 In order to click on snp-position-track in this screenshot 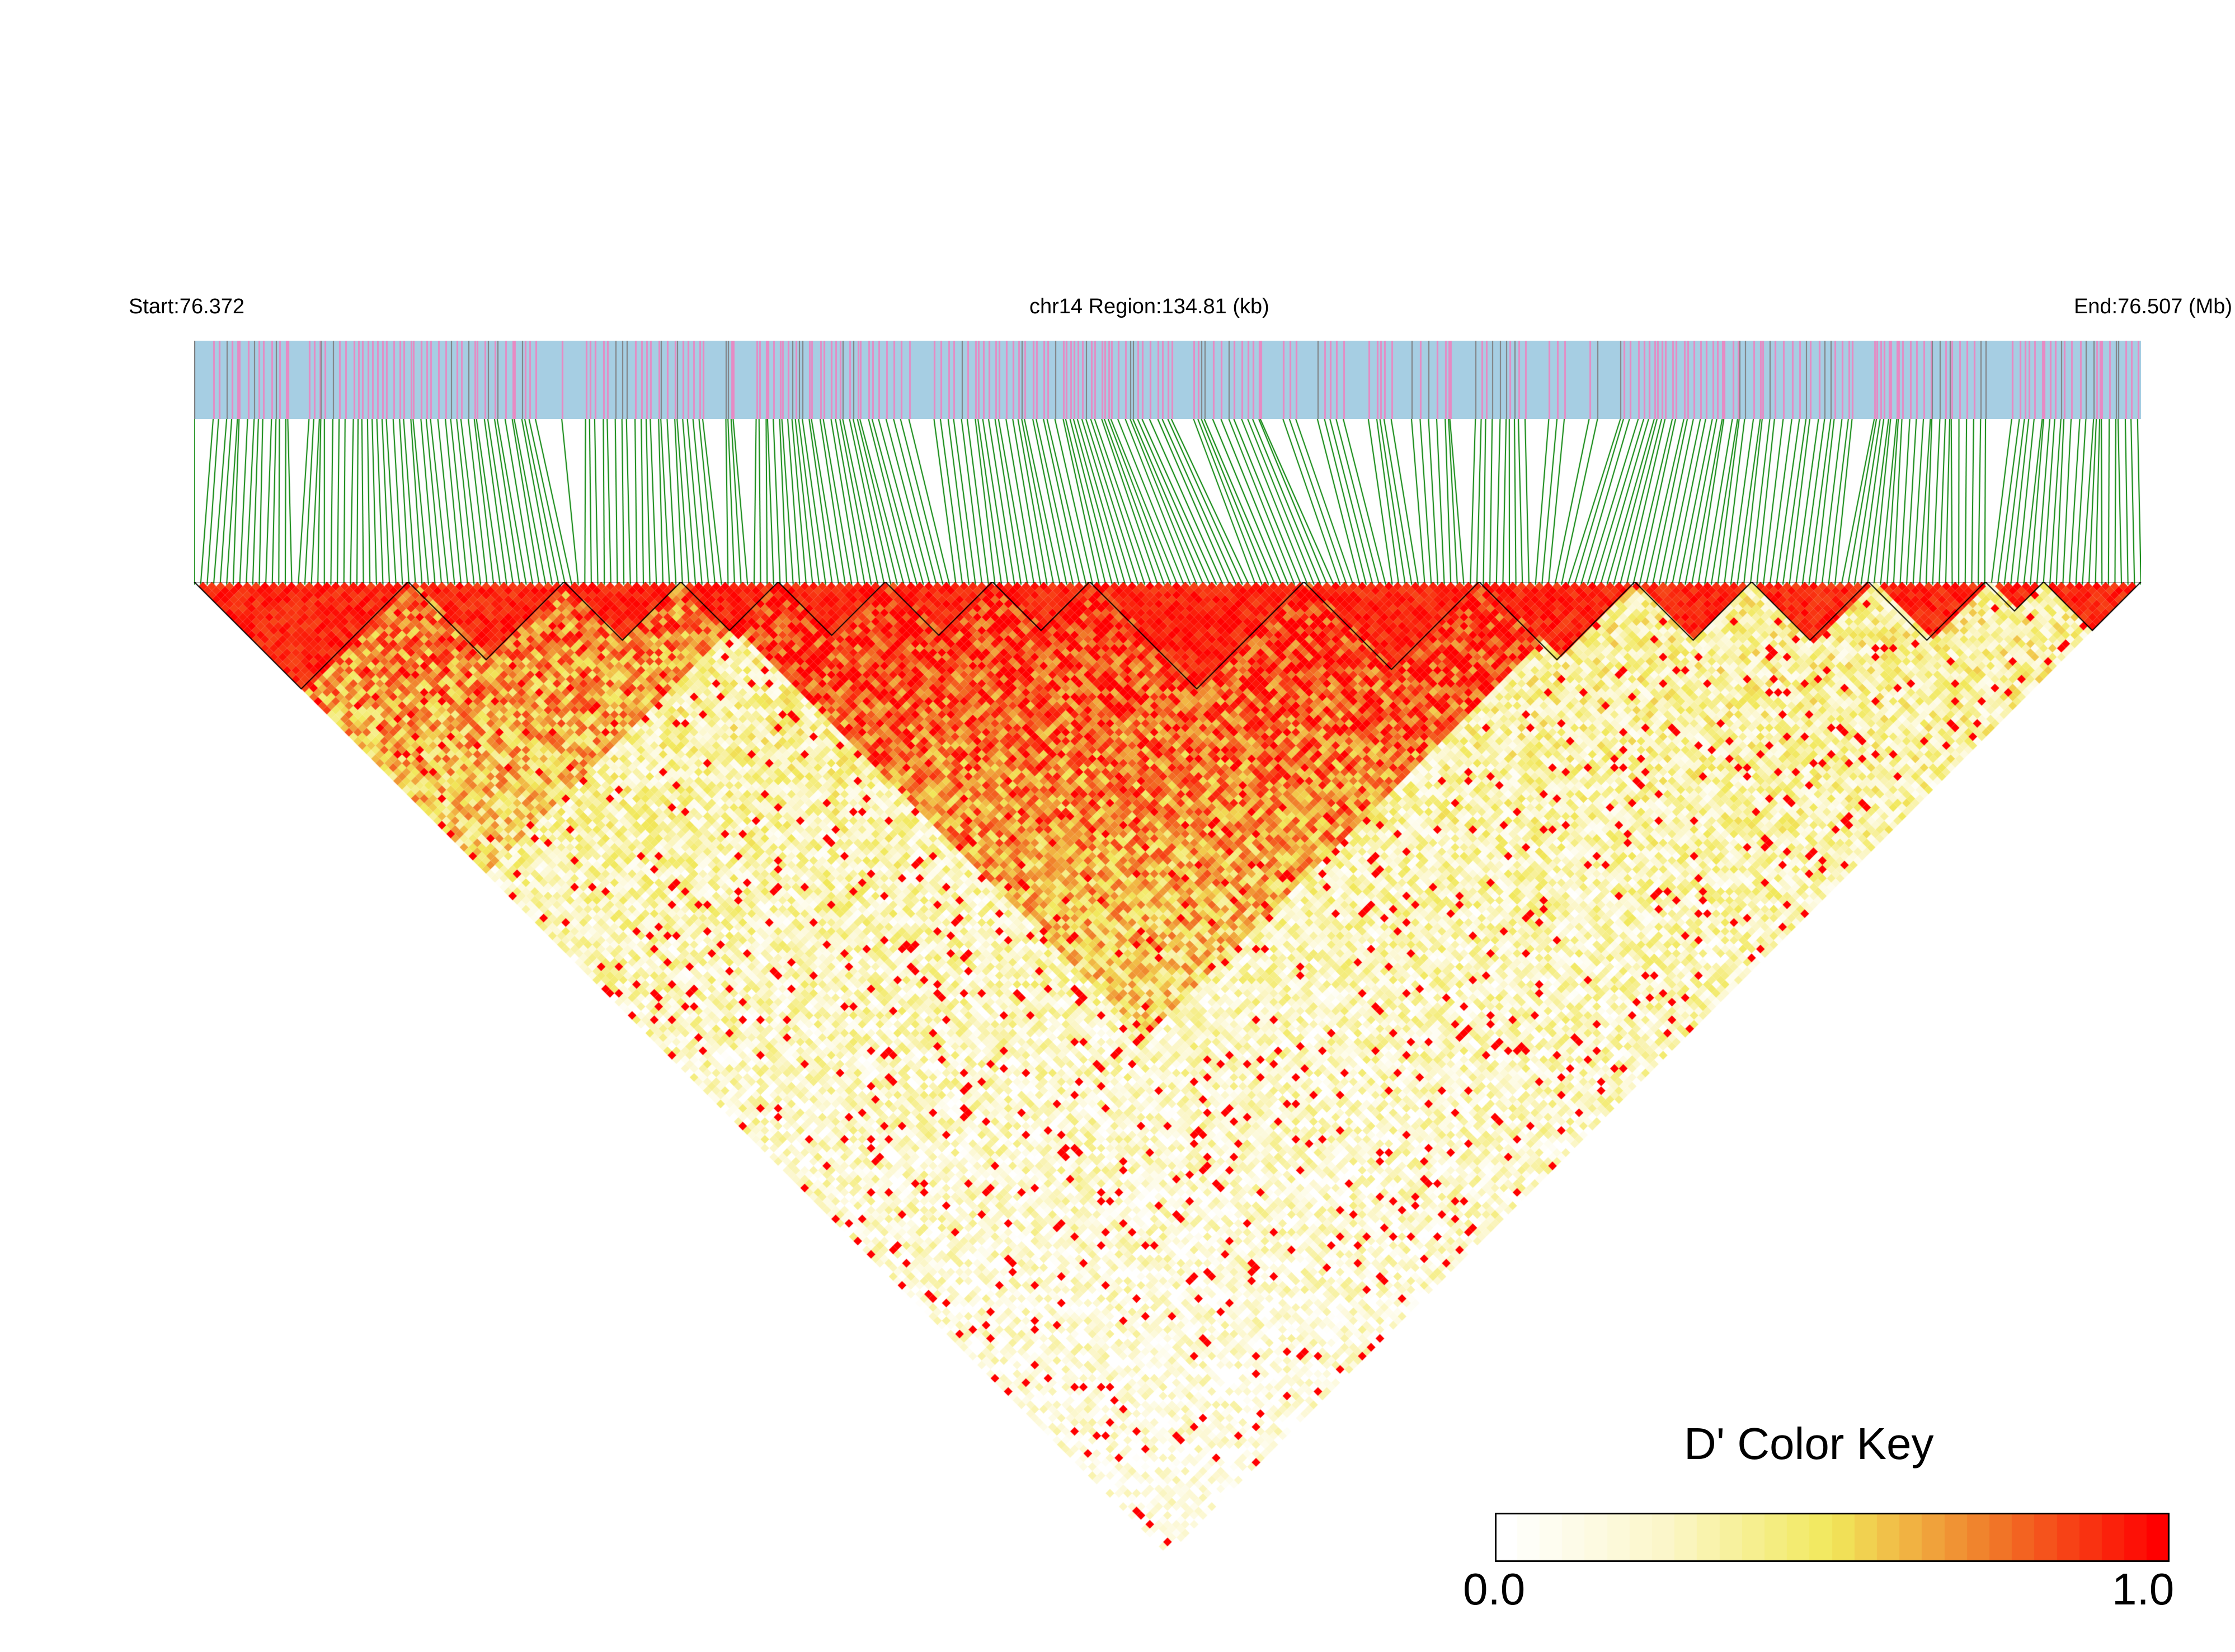, I will do `click(1167, 380)`.